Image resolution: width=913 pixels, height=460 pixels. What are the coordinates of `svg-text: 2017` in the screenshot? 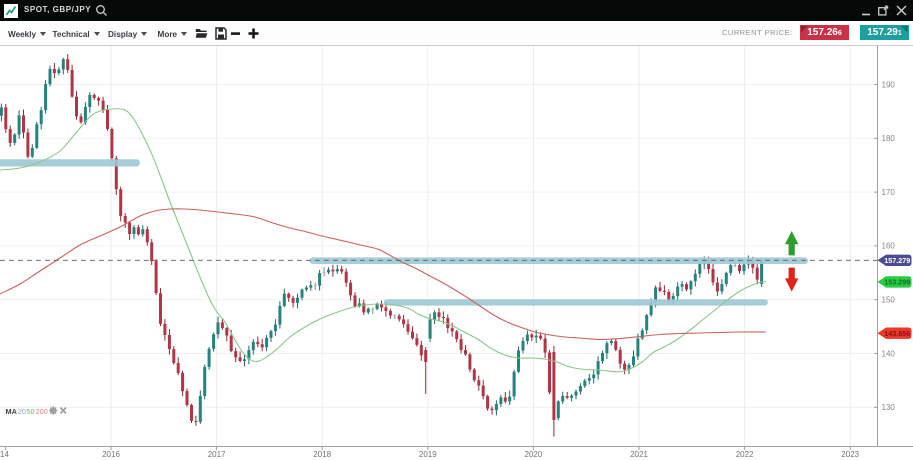 It's located at (217, 454).